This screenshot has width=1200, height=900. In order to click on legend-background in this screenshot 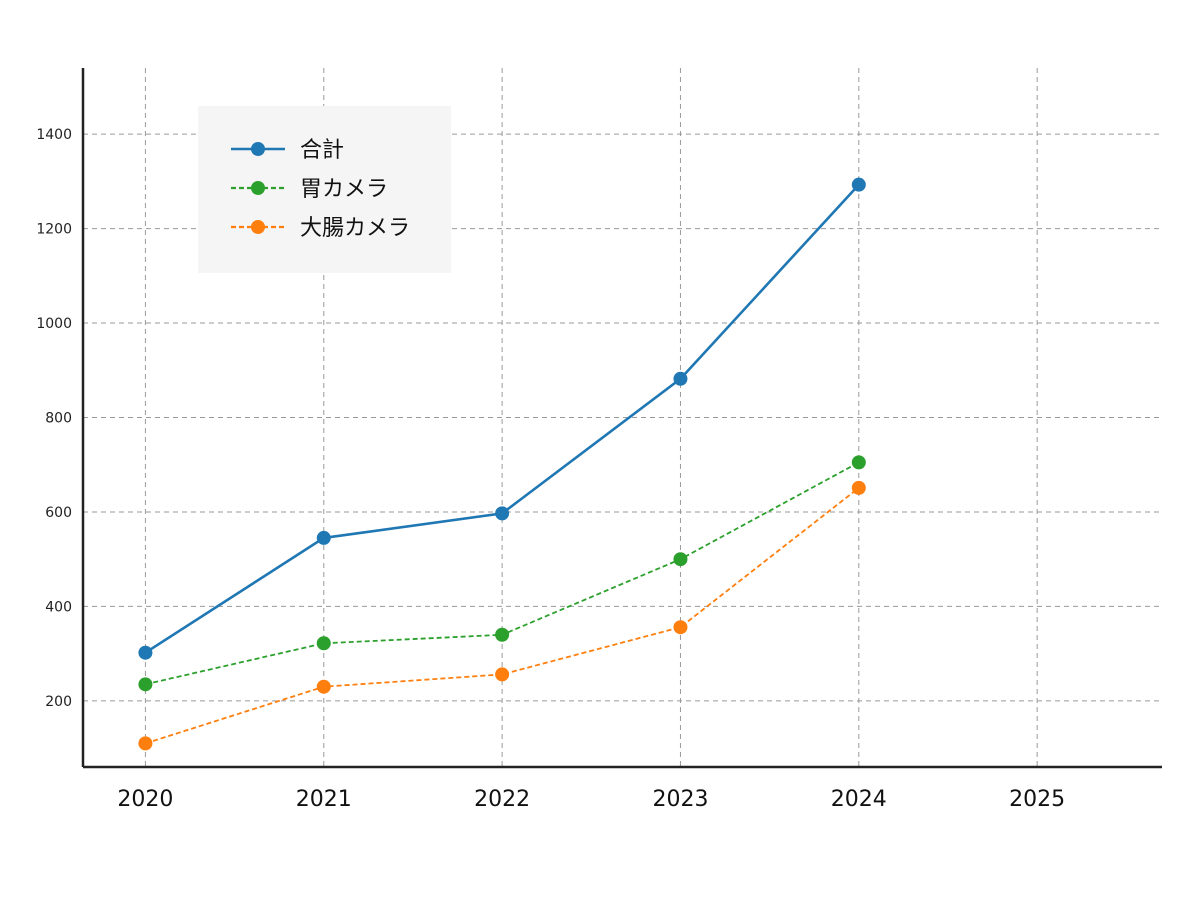, I will do `click(324, 189)`.